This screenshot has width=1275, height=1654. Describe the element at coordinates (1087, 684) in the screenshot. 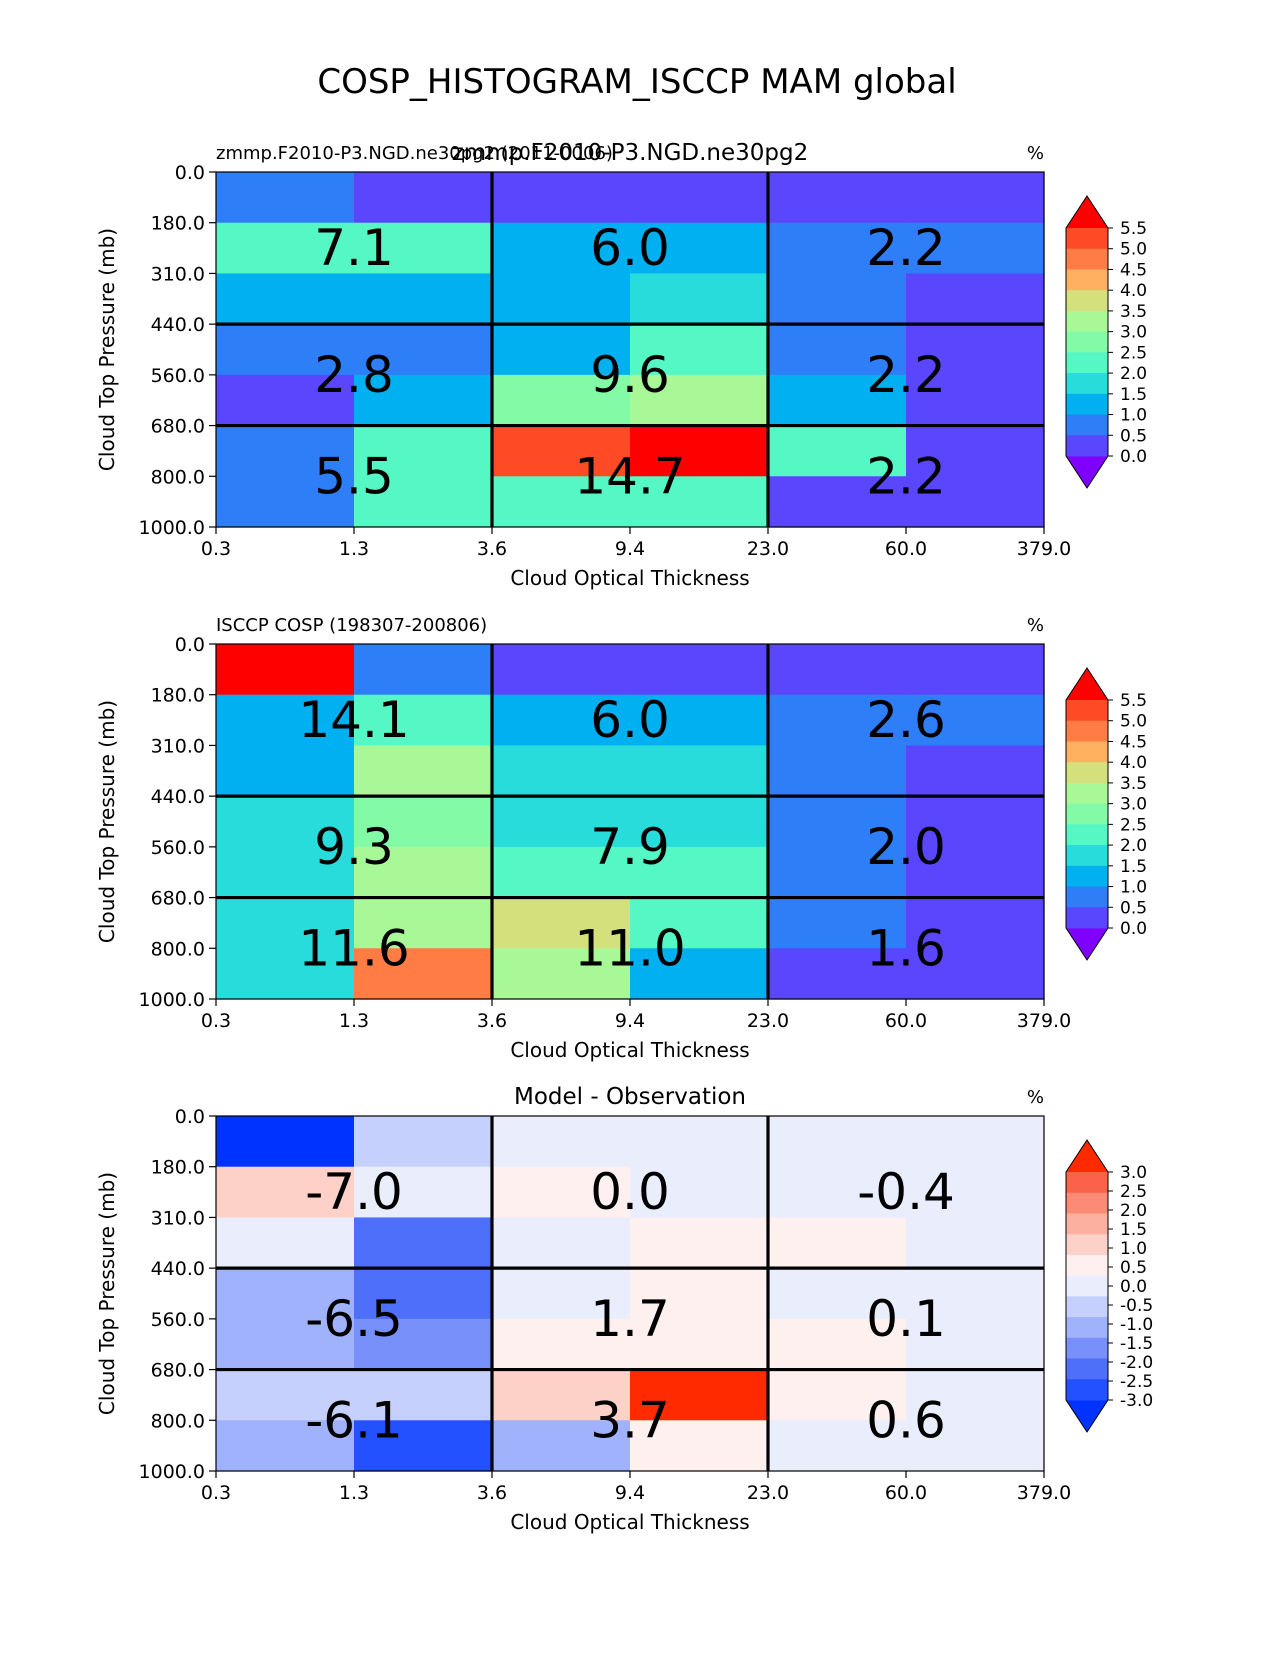

I see `colorbar-extend-max` at that location.